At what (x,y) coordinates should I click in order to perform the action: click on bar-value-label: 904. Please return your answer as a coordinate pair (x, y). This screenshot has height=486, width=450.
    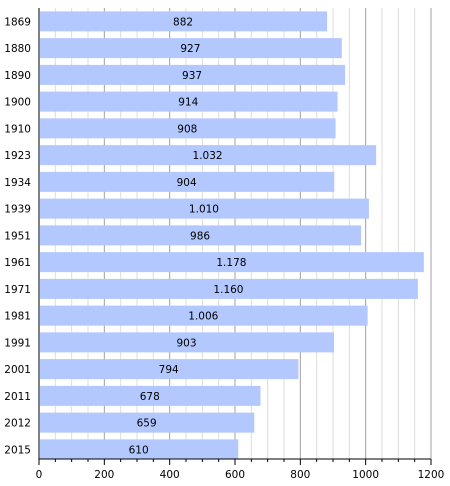
    Looking at the image, I should click on (187, 183).